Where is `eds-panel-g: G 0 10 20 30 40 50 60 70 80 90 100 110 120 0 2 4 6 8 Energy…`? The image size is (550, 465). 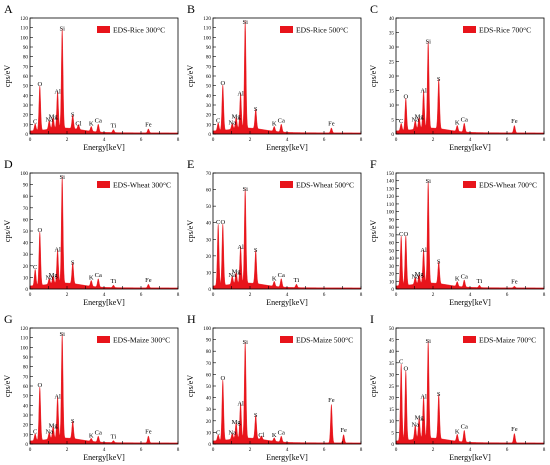 eds-panel-g: G 0 10 20 30 40 50 60 70 80 90 100 110 120 0 2 4 6 8 Energy… is located at coordinates (91, 387).